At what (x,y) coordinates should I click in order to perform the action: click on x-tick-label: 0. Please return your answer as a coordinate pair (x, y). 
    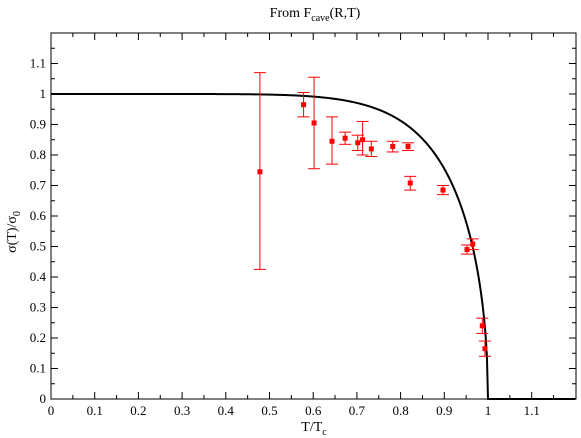
    Looking at the image, I should click on (51, 410).